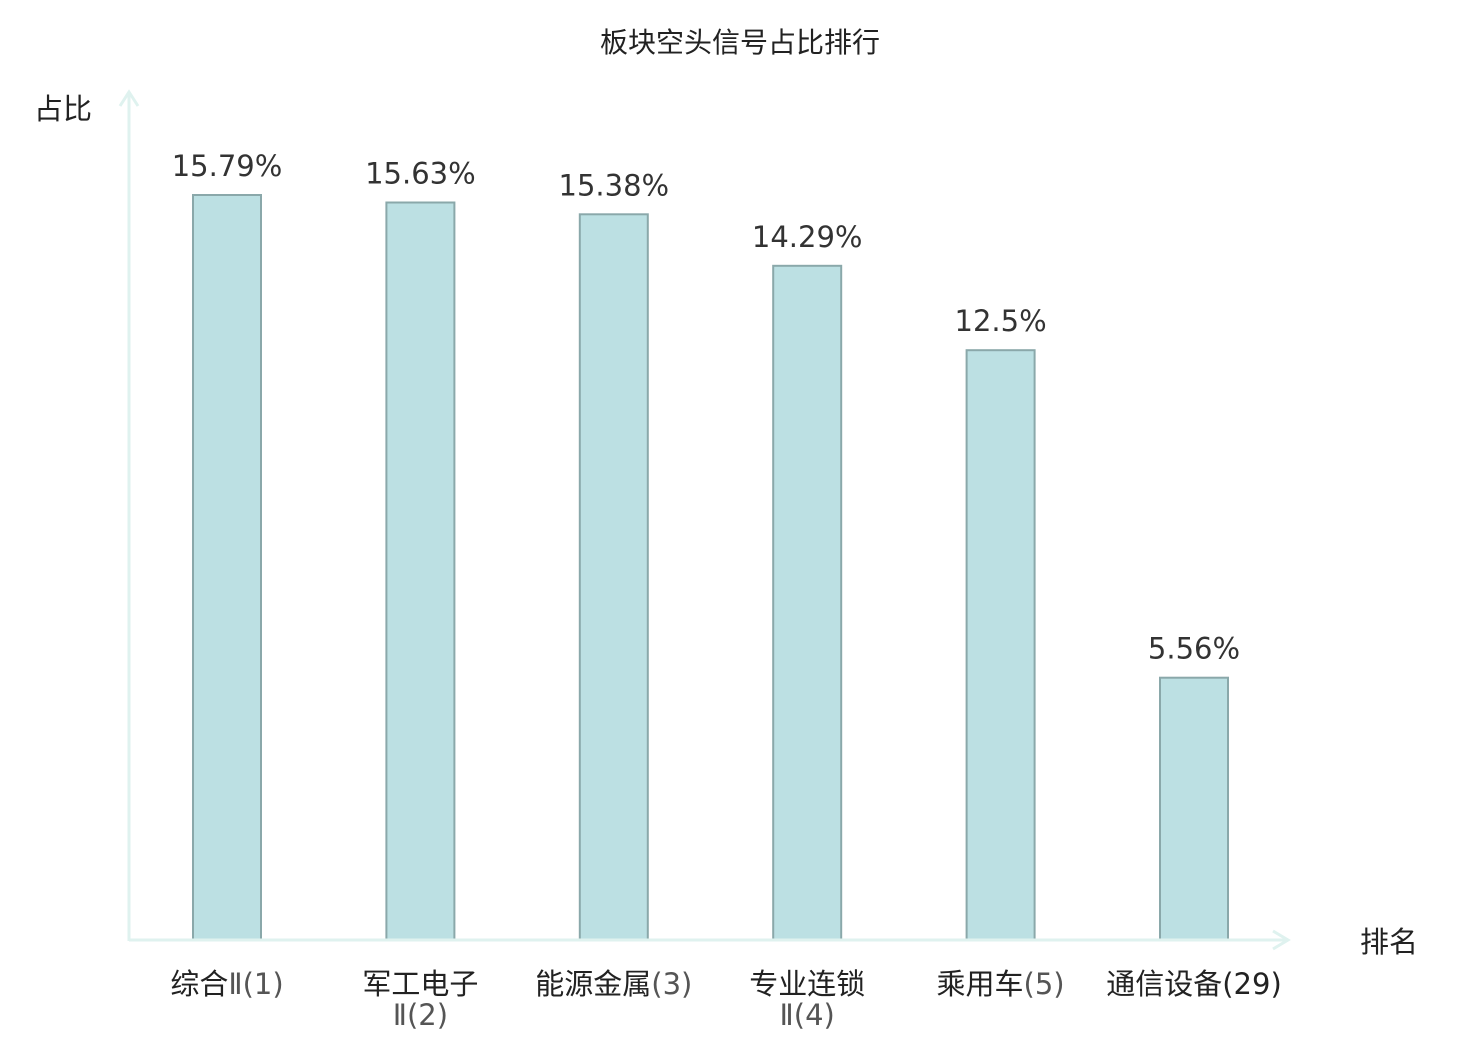  Describe the element at coordinates (1001, 321) in the screenshot. I see `value-label: 12.5%` at that location.